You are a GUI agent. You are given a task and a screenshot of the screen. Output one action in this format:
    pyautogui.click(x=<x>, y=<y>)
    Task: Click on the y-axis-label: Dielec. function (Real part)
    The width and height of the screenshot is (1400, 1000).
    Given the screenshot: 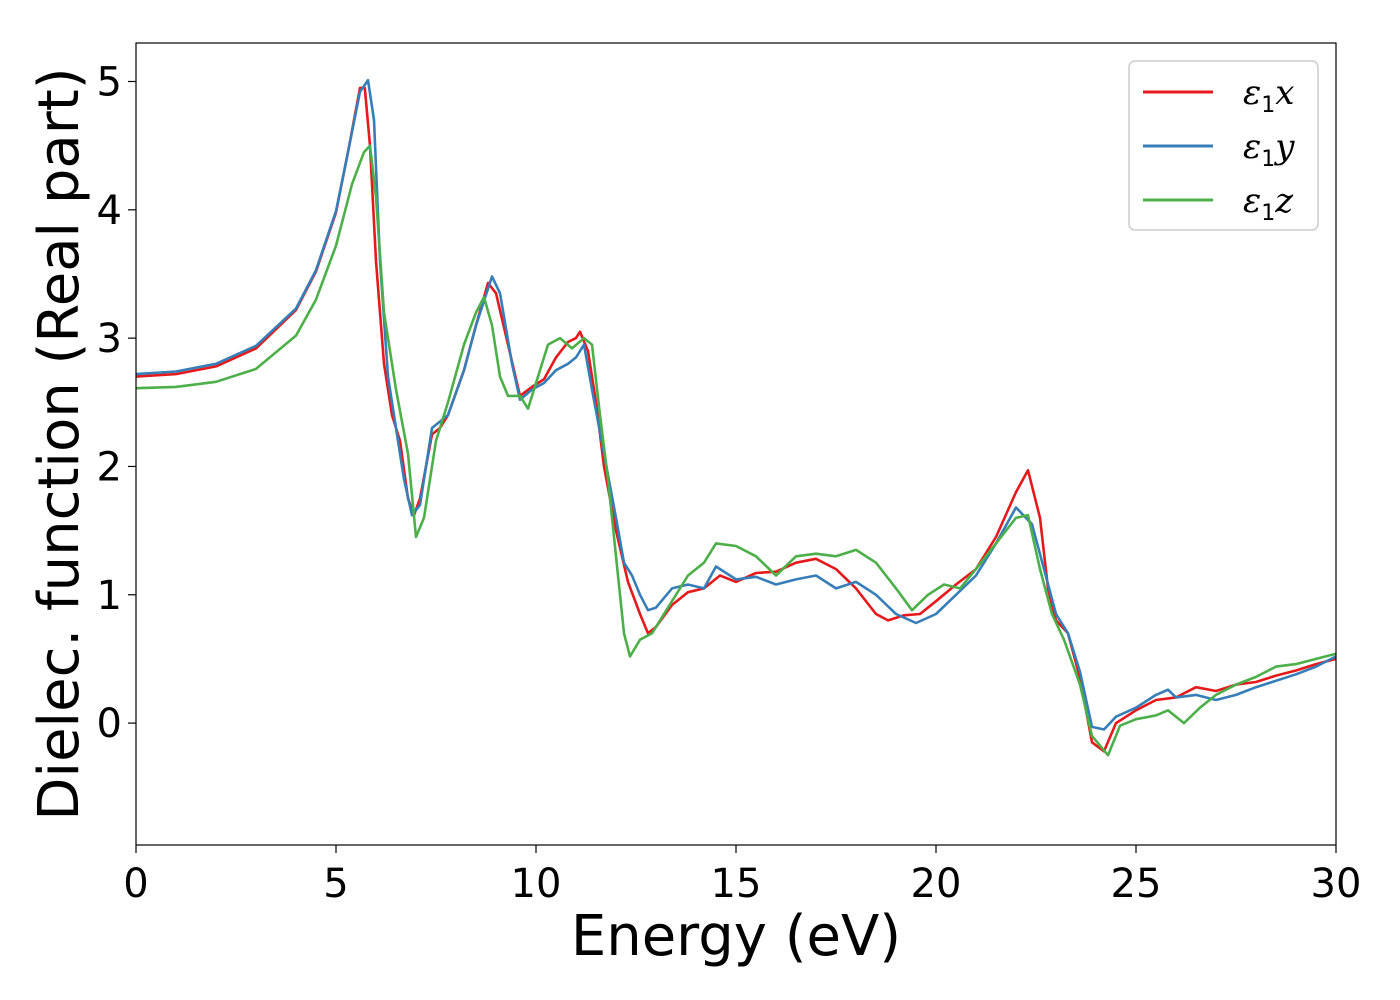 What is the action you would take?
    pyautogui.click(x=59, y=443)
    